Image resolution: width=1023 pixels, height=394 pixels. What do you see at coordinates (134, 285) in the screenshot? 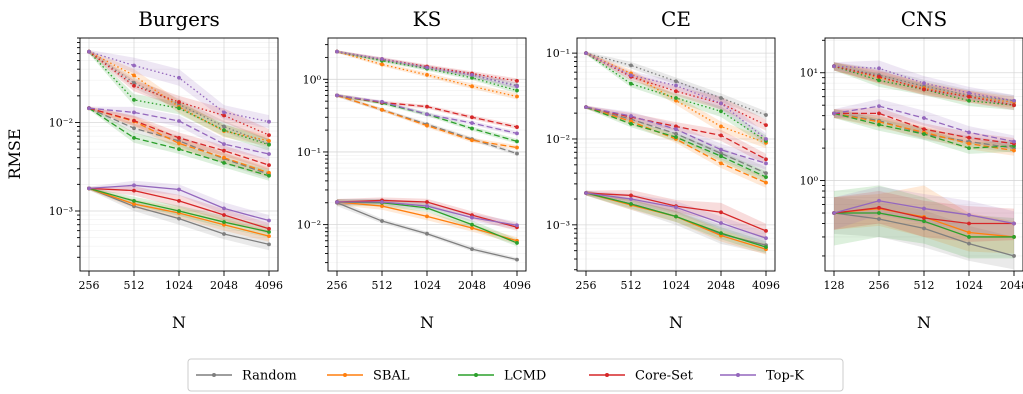
I see `xtick-label-burgers: 512` at bounding box center [134, 285].